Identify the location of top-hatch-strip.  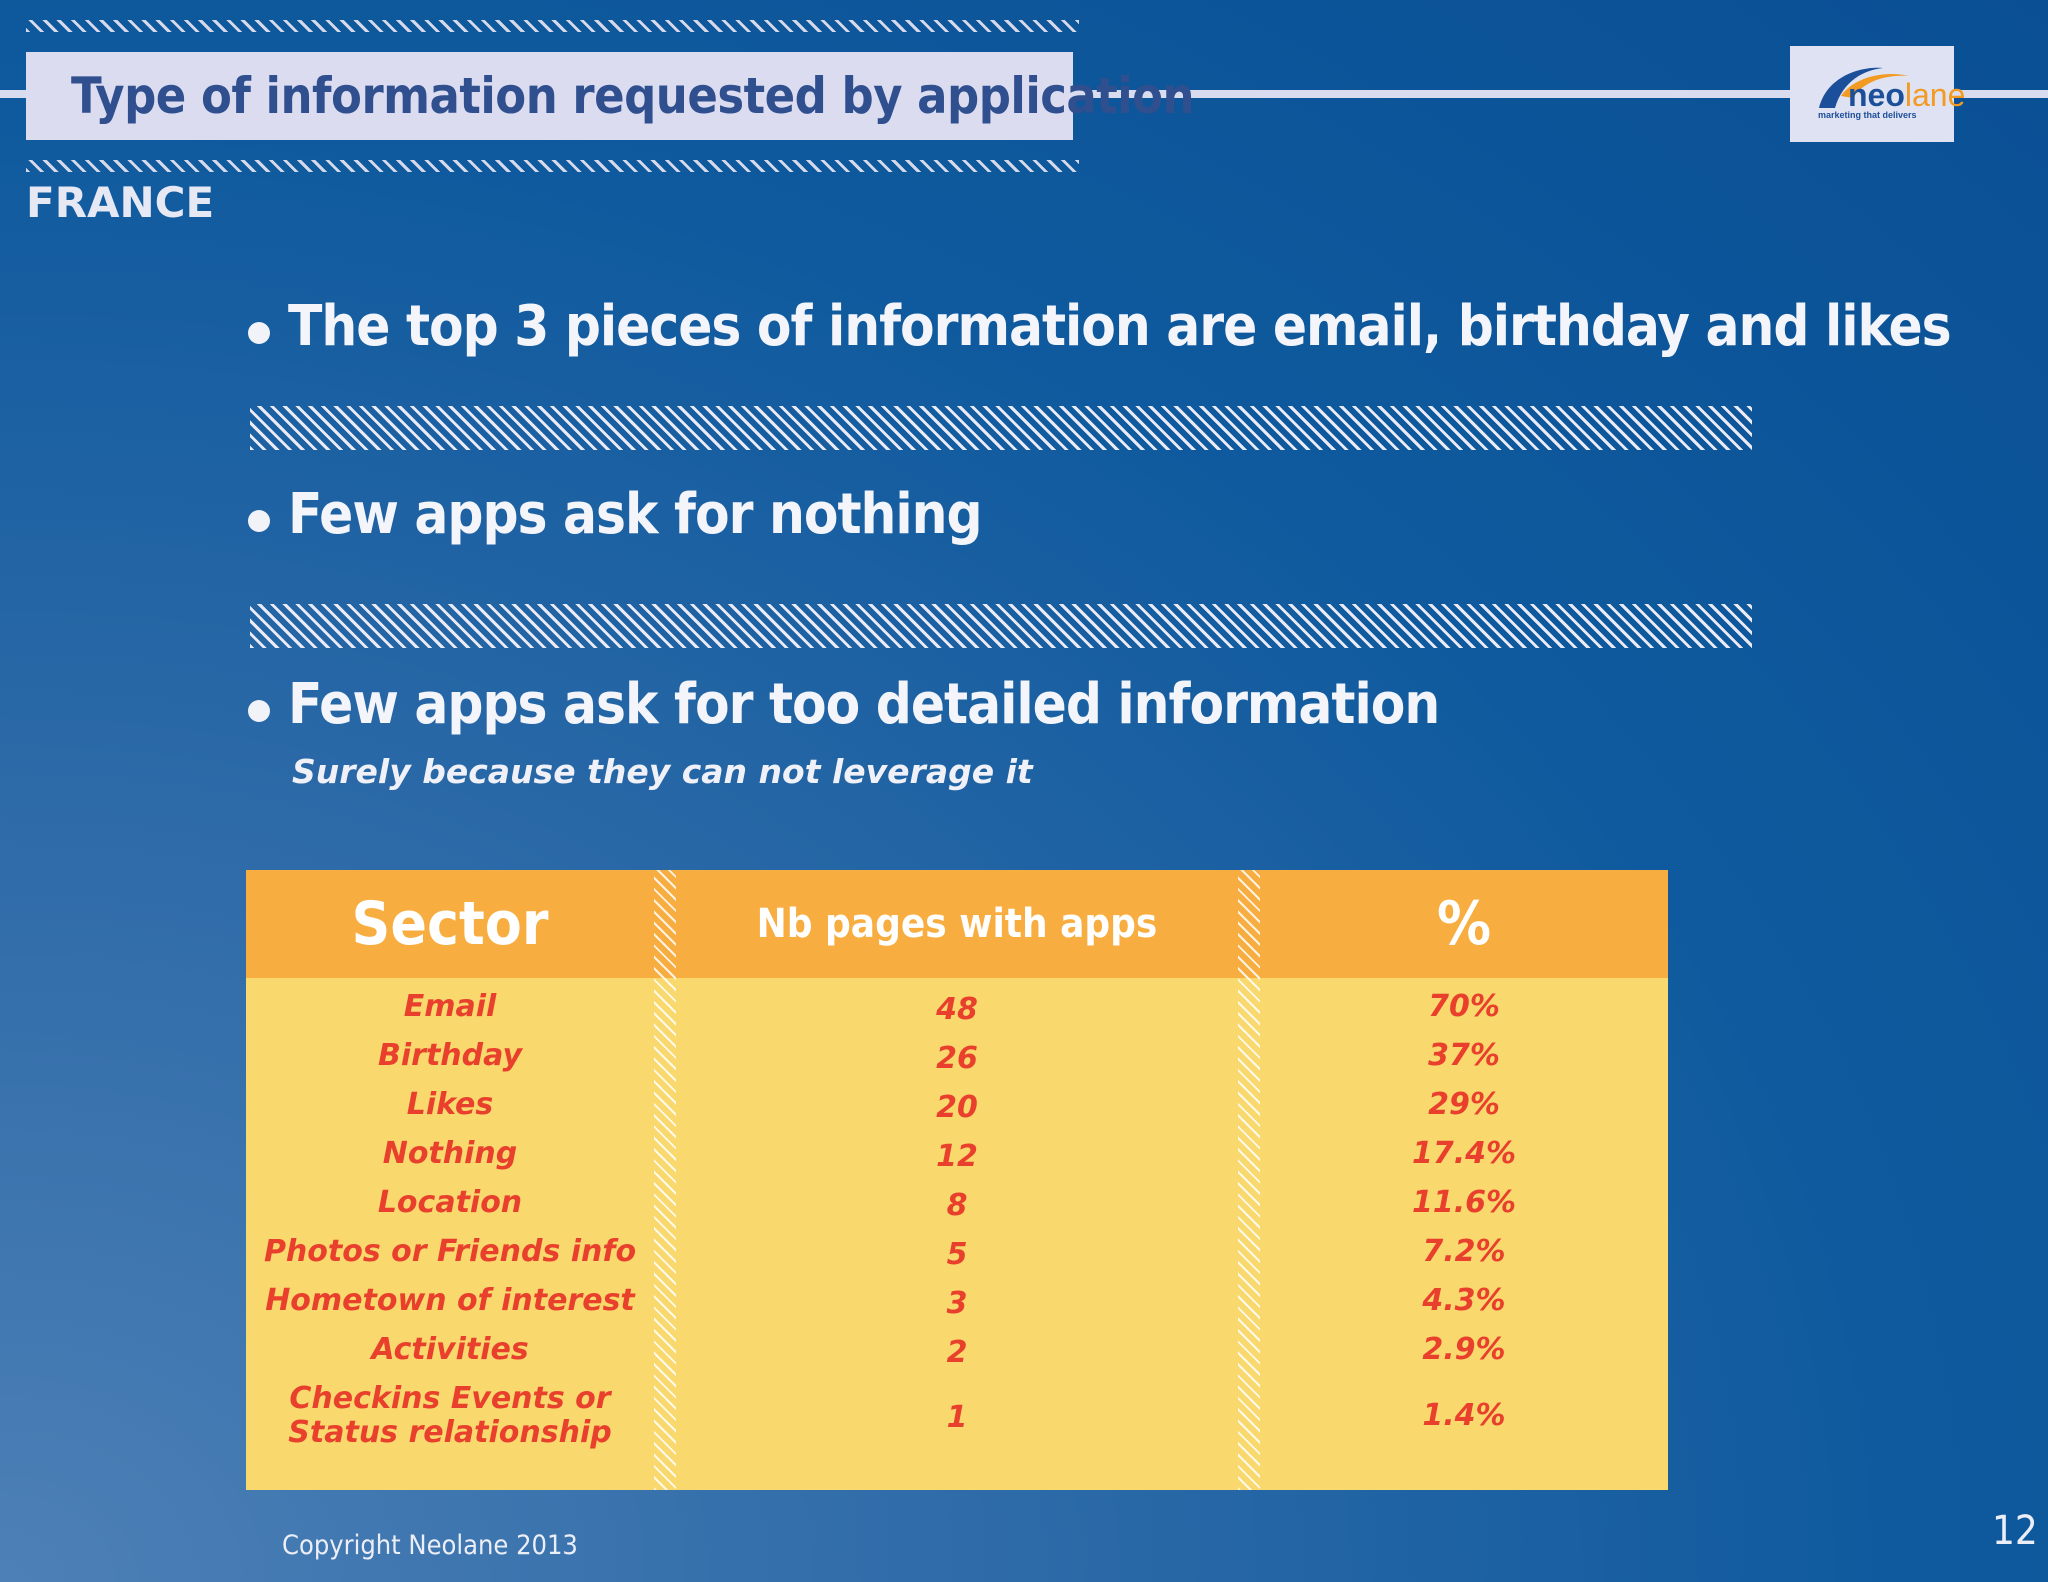
(552, 26).